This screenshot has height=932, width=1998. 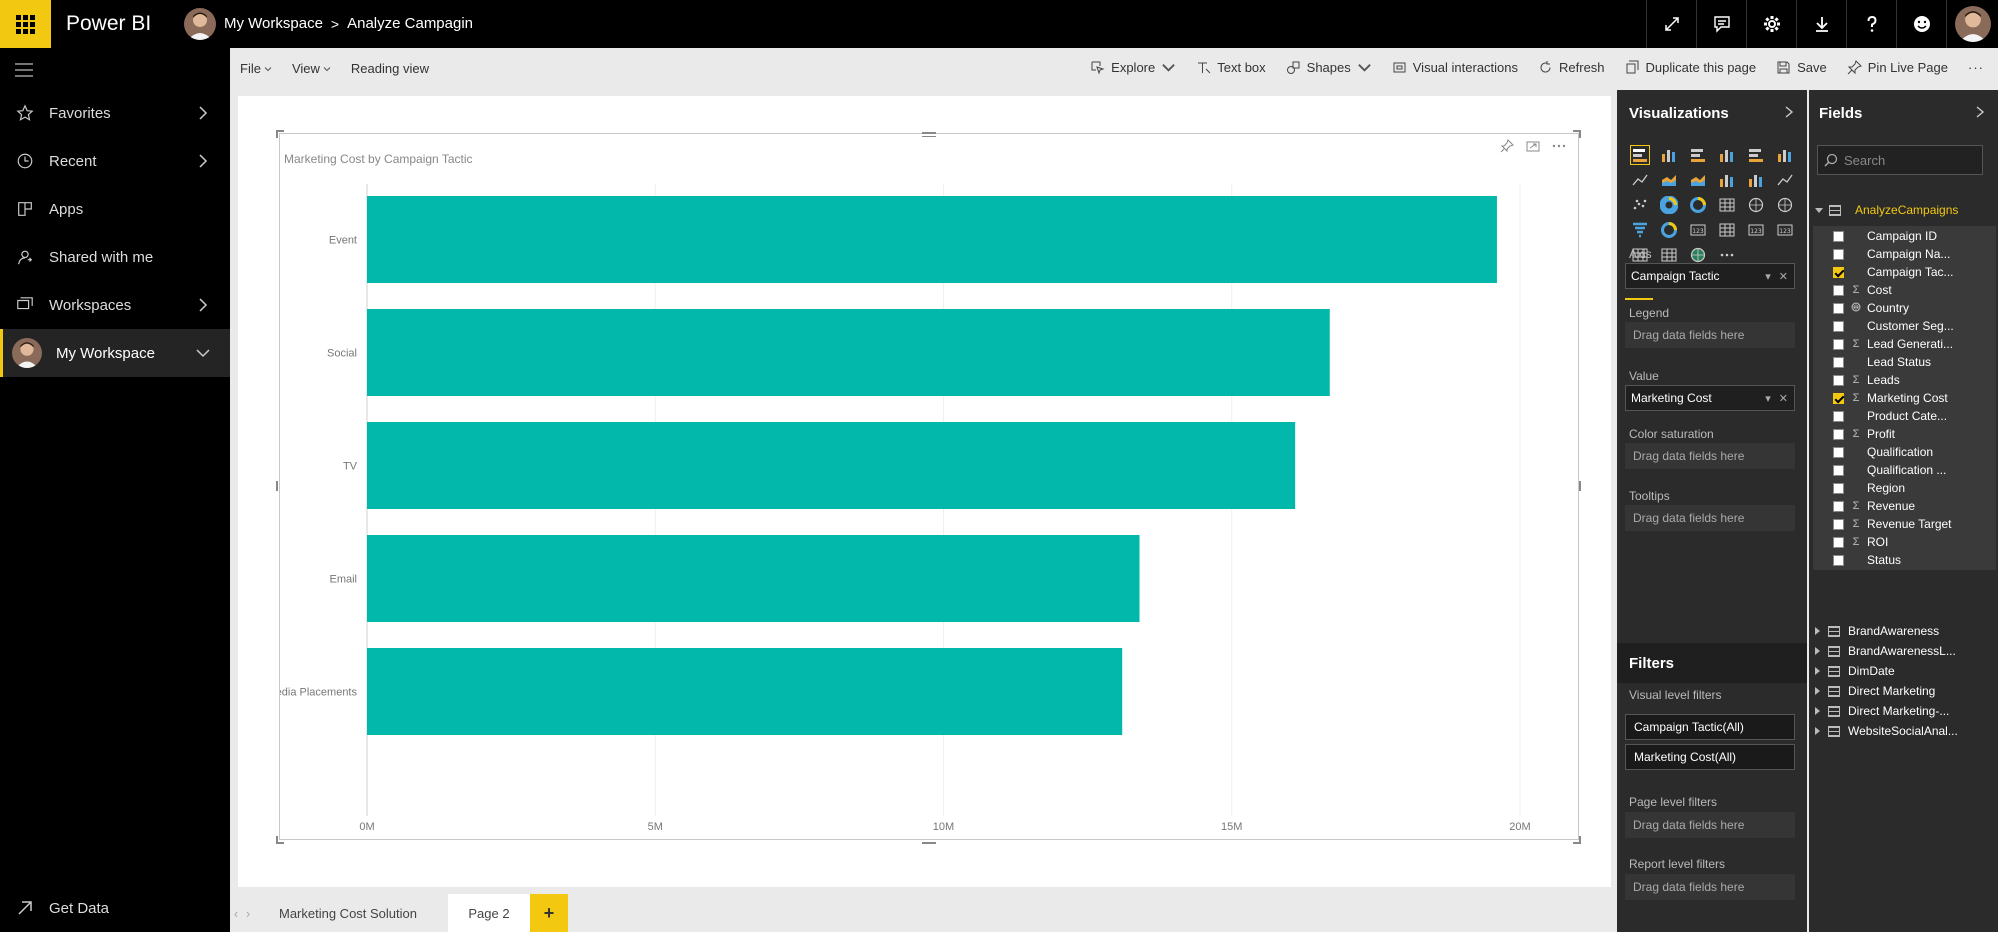 I want to click on hamburger-icon, so click(x=24, y=70).